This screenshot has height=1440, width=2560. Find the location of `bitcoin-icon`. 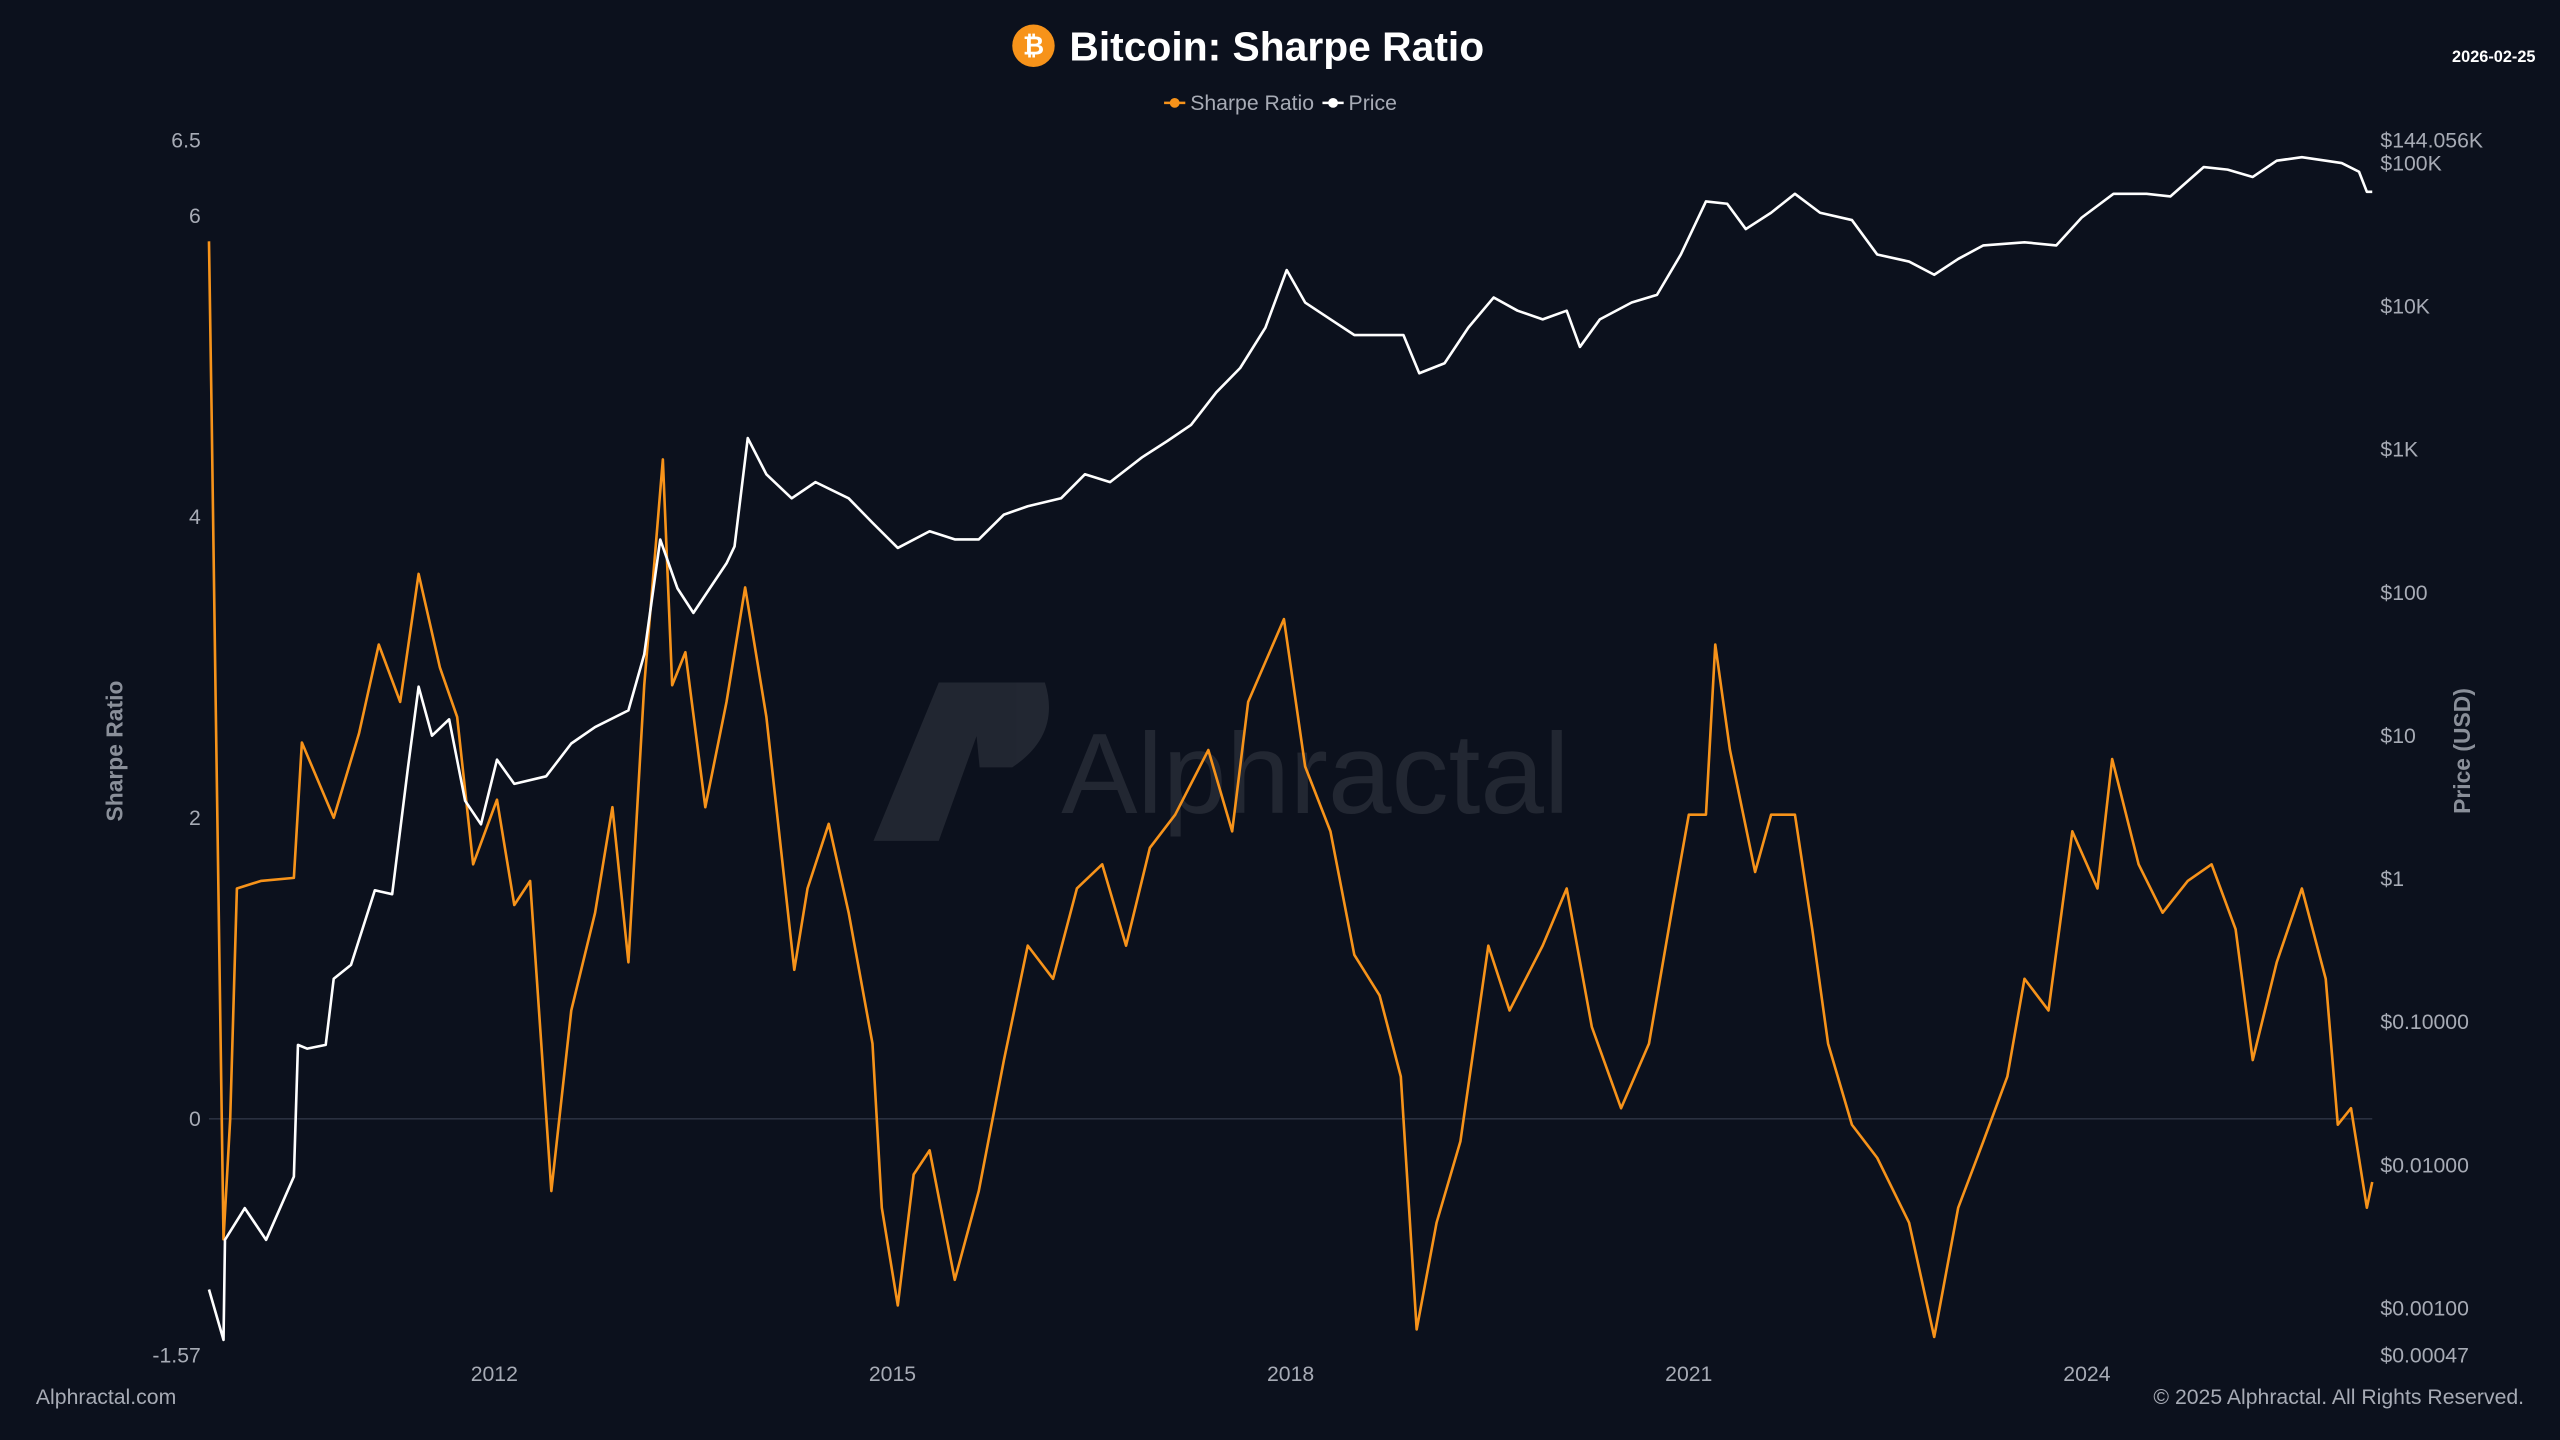

bitcoin-icon is located at coordinates (1033, 45).